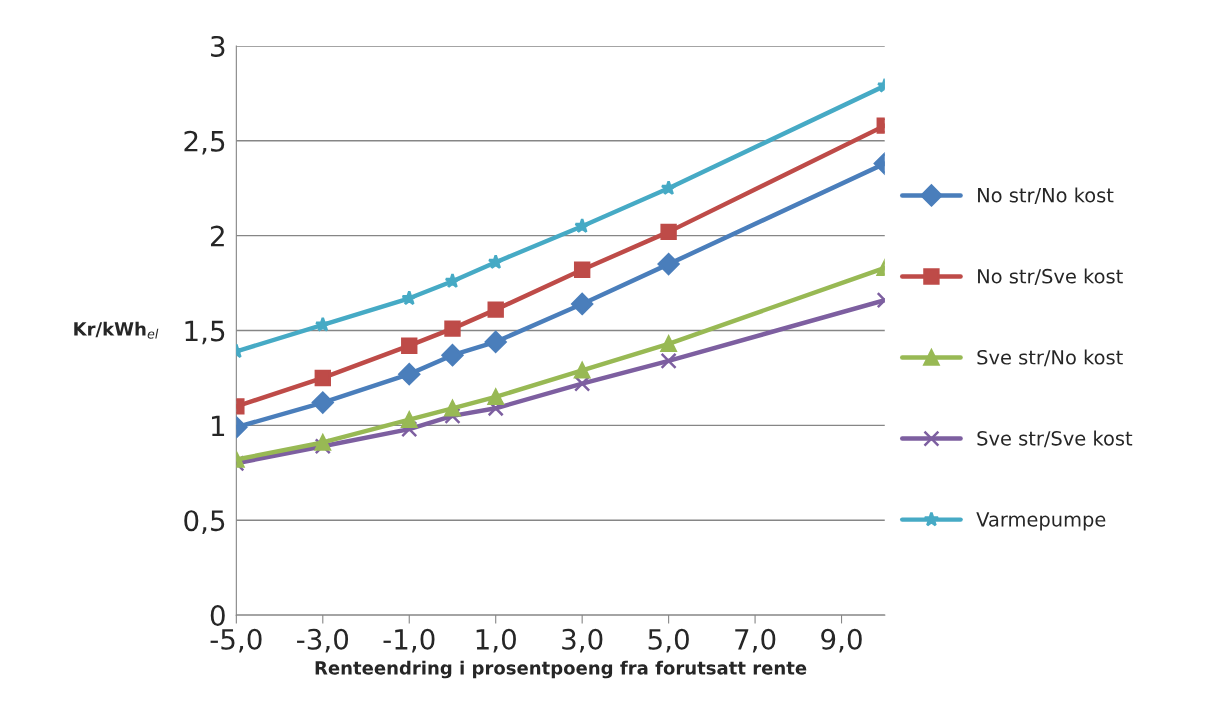 This screenshot has height=707, width=1212. What do you see at coordinates (755, 640) in the screenshot?
I see `x-tick-label: 7,0` at bounding box center [755, 640].